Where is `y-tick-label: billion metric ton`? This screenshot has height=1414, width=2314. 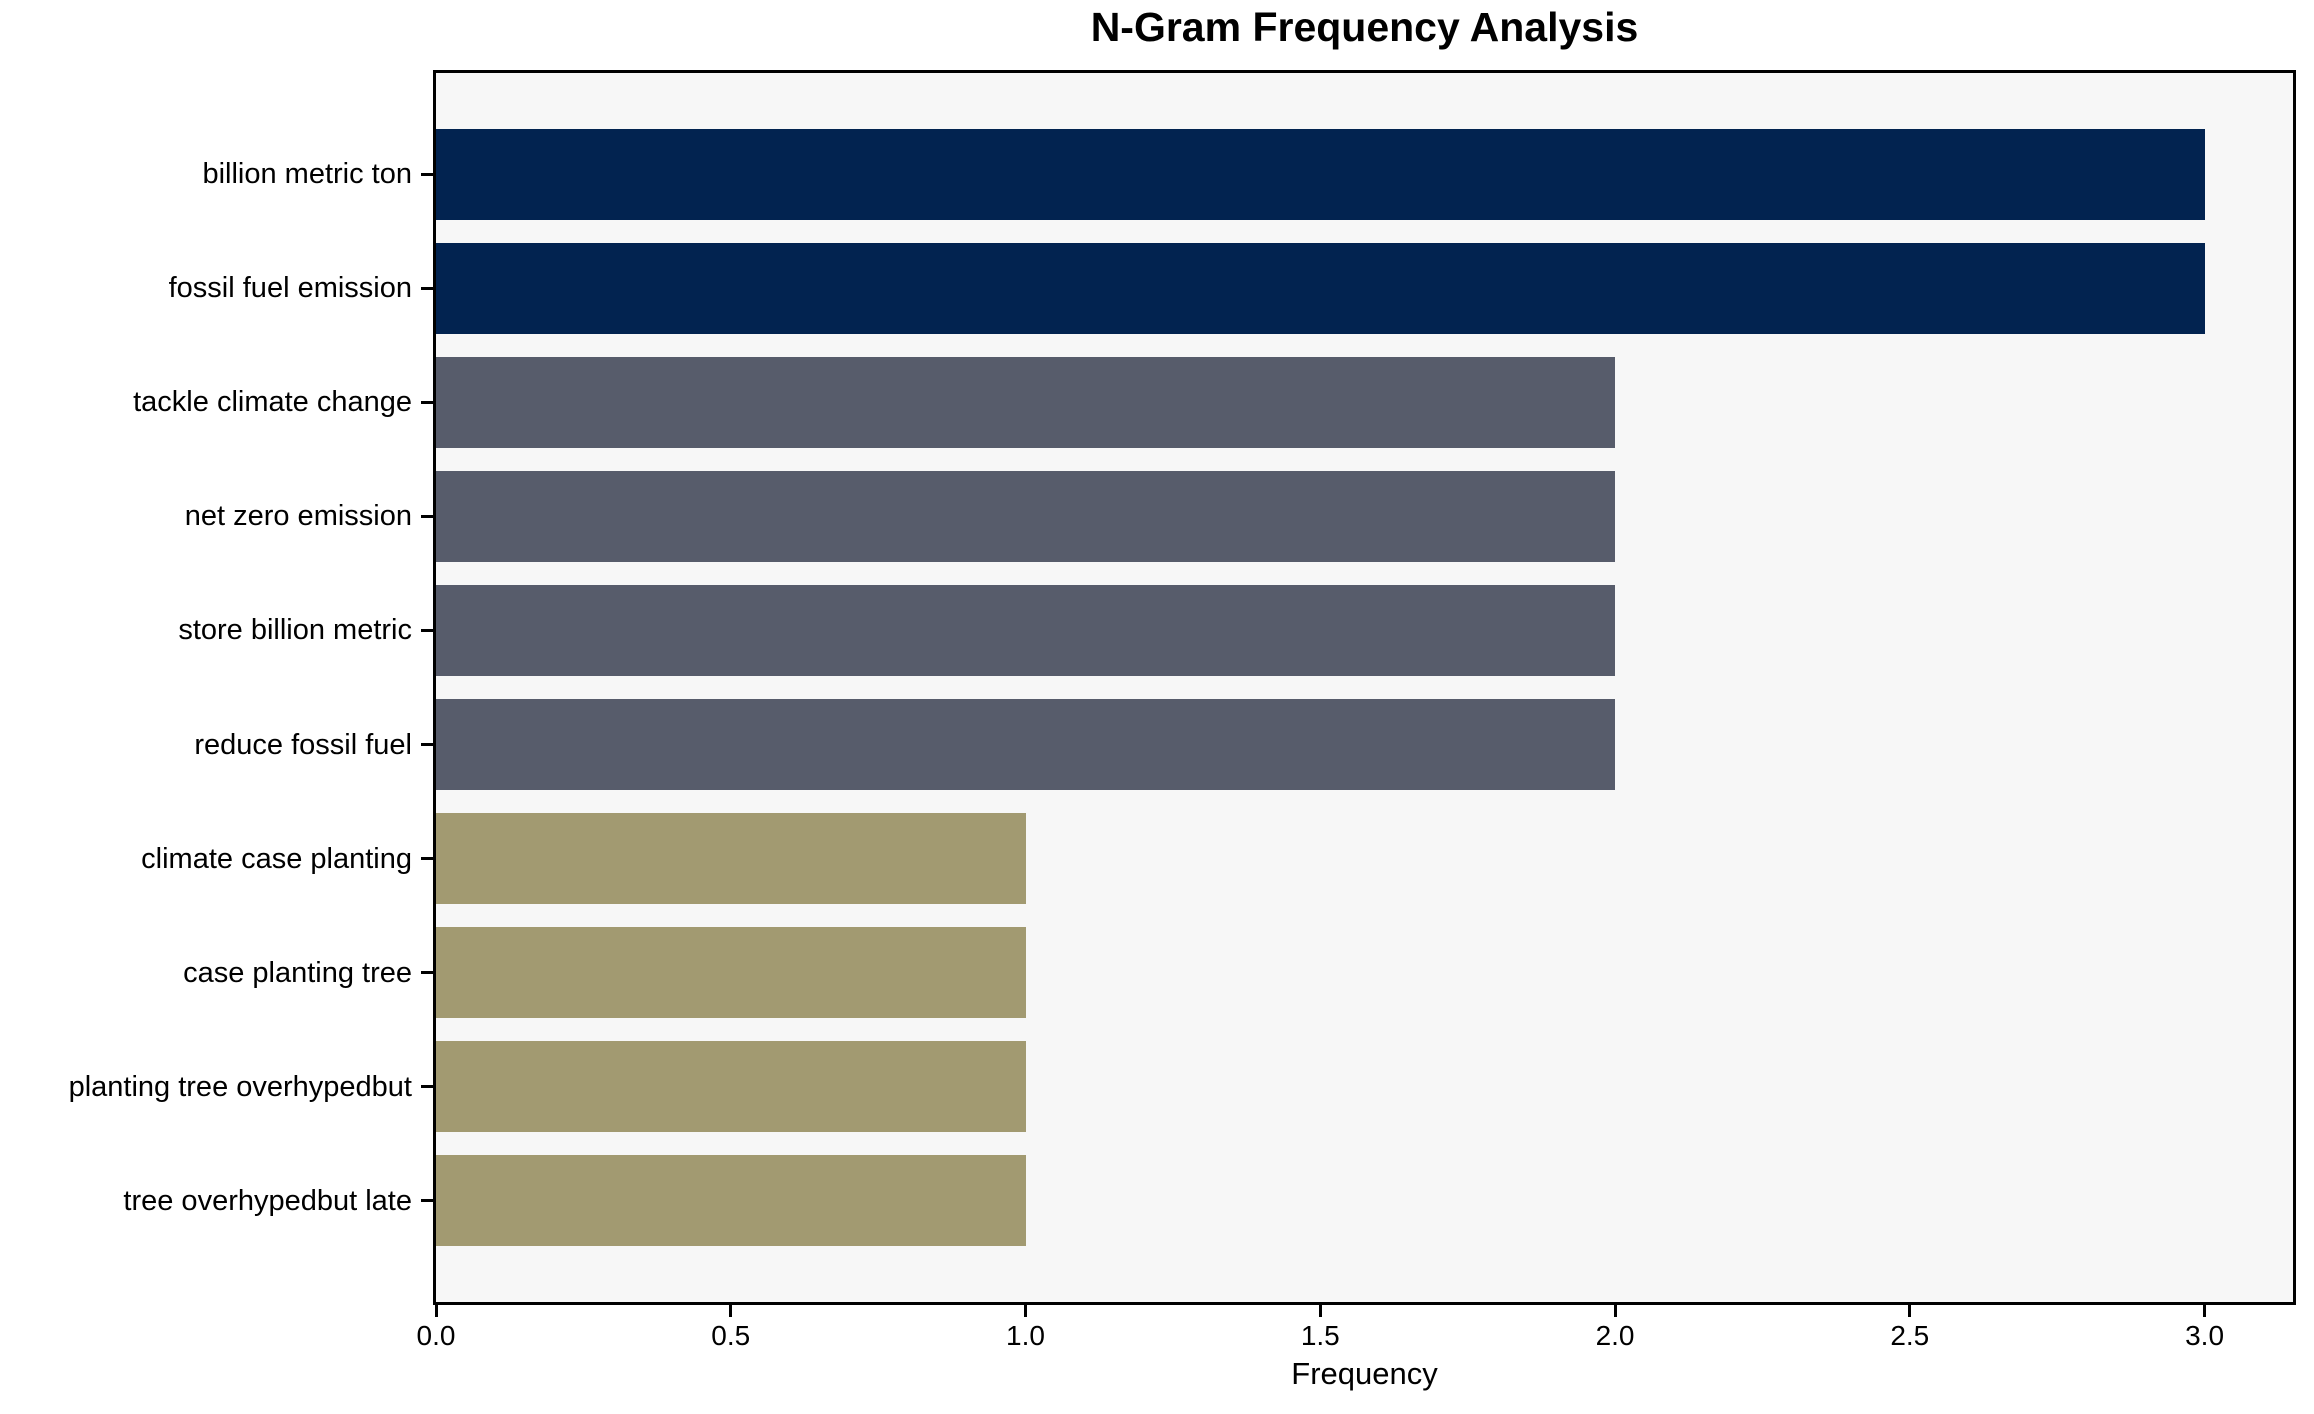
y-tick-label: billion metric ton is located at coordinates (307, 174).